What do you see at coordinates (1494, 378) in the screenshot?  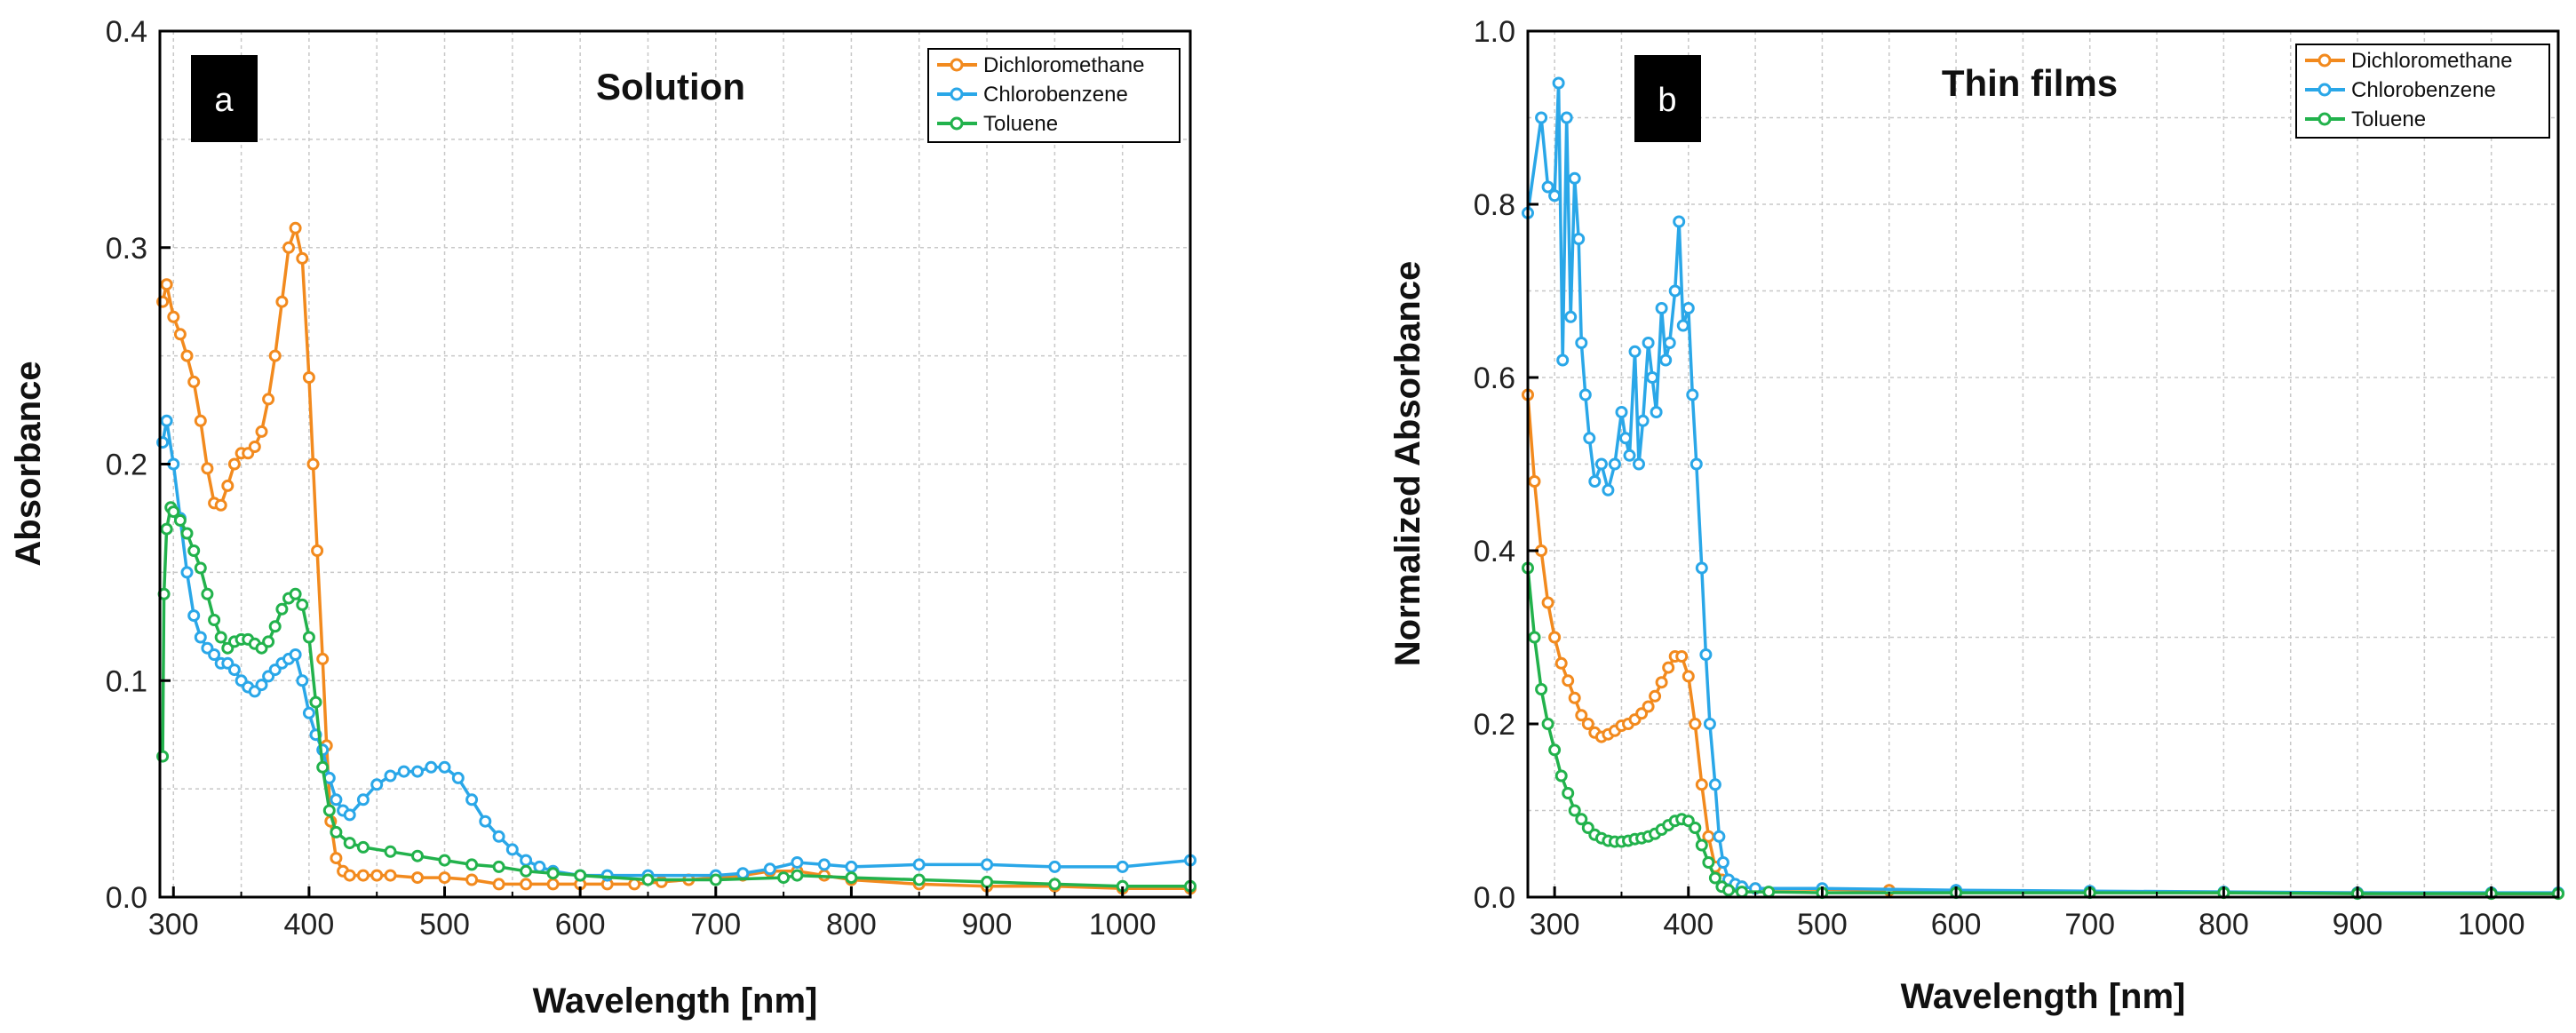 I see `y-tick-label: 0.6` at bounding box center [1494, 378].